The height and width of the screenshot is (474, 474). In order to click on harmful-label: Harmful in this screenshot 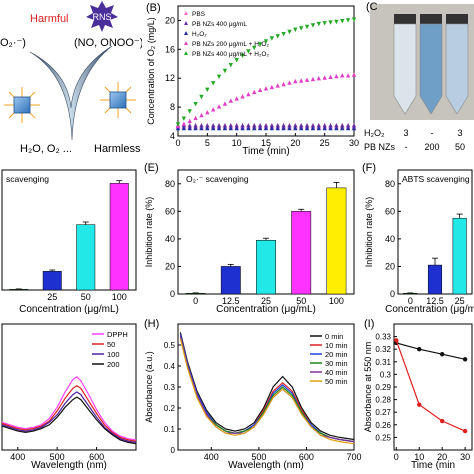, I will do `click(49, 19)`.